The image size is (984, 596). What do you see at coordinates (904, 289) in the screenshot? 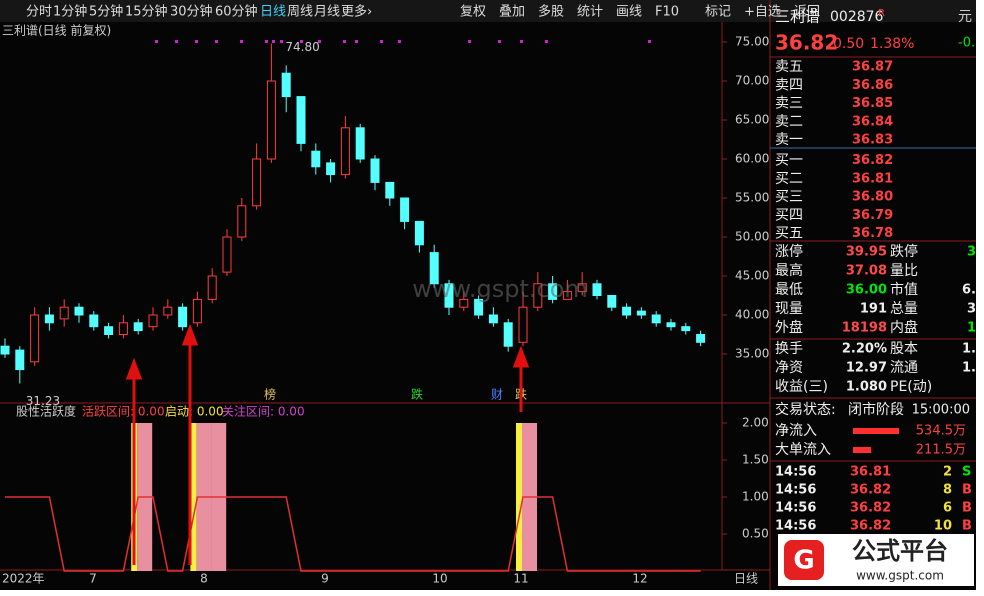
I see `stat-label: 市值` at bounding box center [904, 289].